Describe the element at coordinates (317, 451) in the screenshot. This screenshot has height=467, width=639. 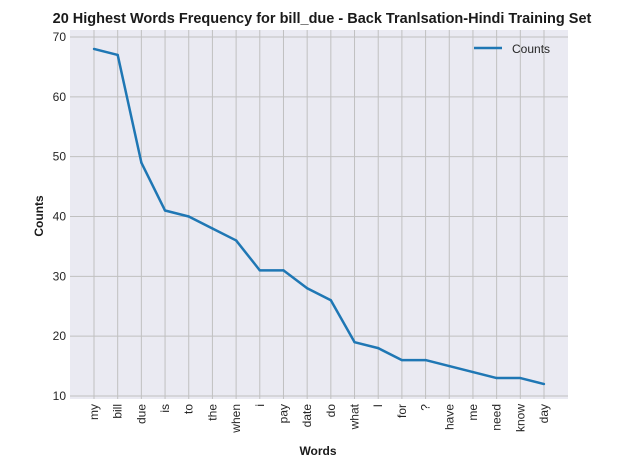
I see `x-axis-label: Words` at that location.